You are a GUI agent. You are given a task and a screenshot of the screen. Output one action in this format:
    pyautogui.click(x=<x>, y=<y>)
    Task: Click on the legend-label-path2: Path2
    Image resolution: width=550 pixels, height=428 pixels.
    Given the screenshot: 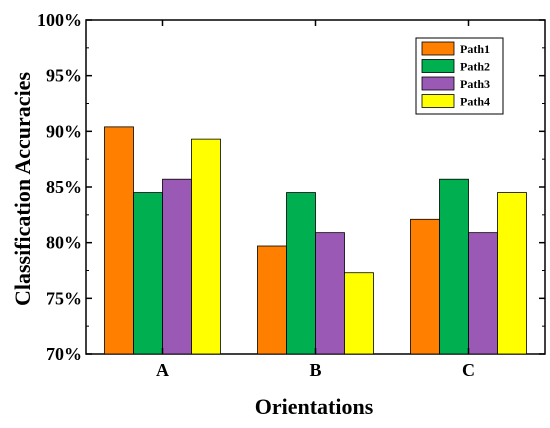 What is the action you would take?
    pyautogui.click(x=475, y=67)
    